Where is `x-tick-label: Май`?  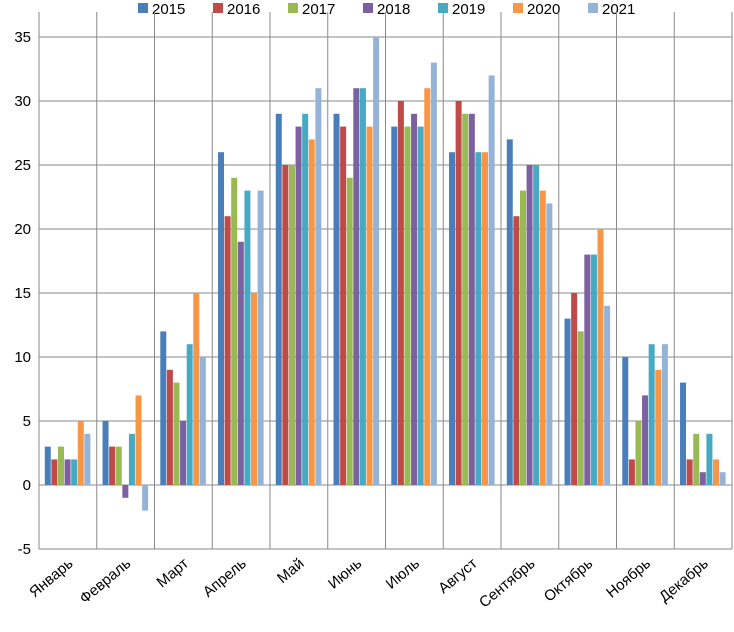 x-tick-label: Май is located at coordinates (290, 571).